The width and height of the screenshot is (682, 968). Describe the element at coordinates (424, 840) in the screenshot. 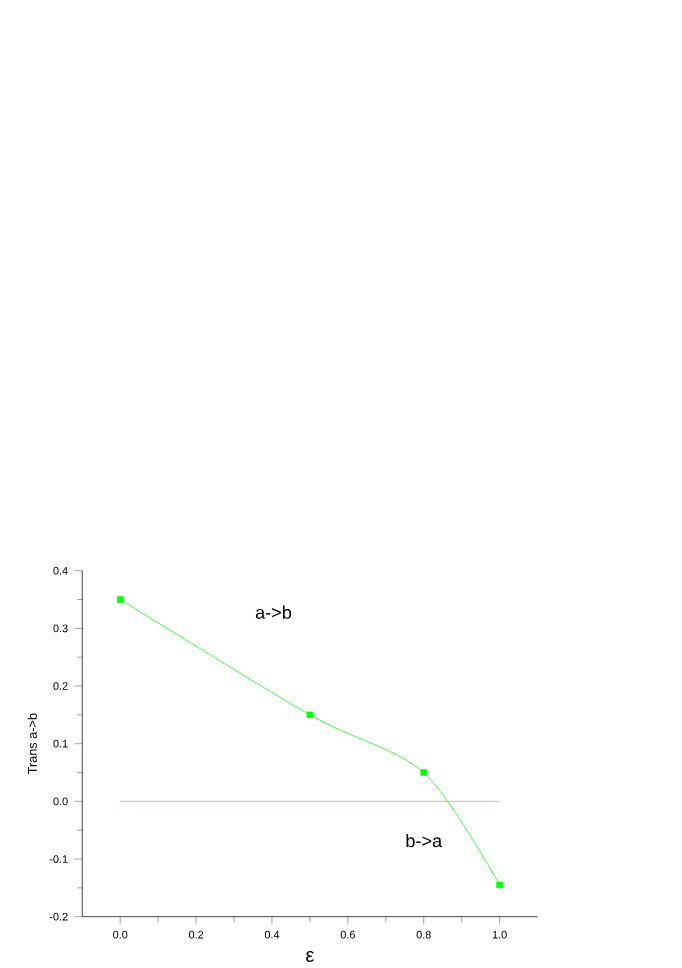

I see `annotation: b->a` at that location.